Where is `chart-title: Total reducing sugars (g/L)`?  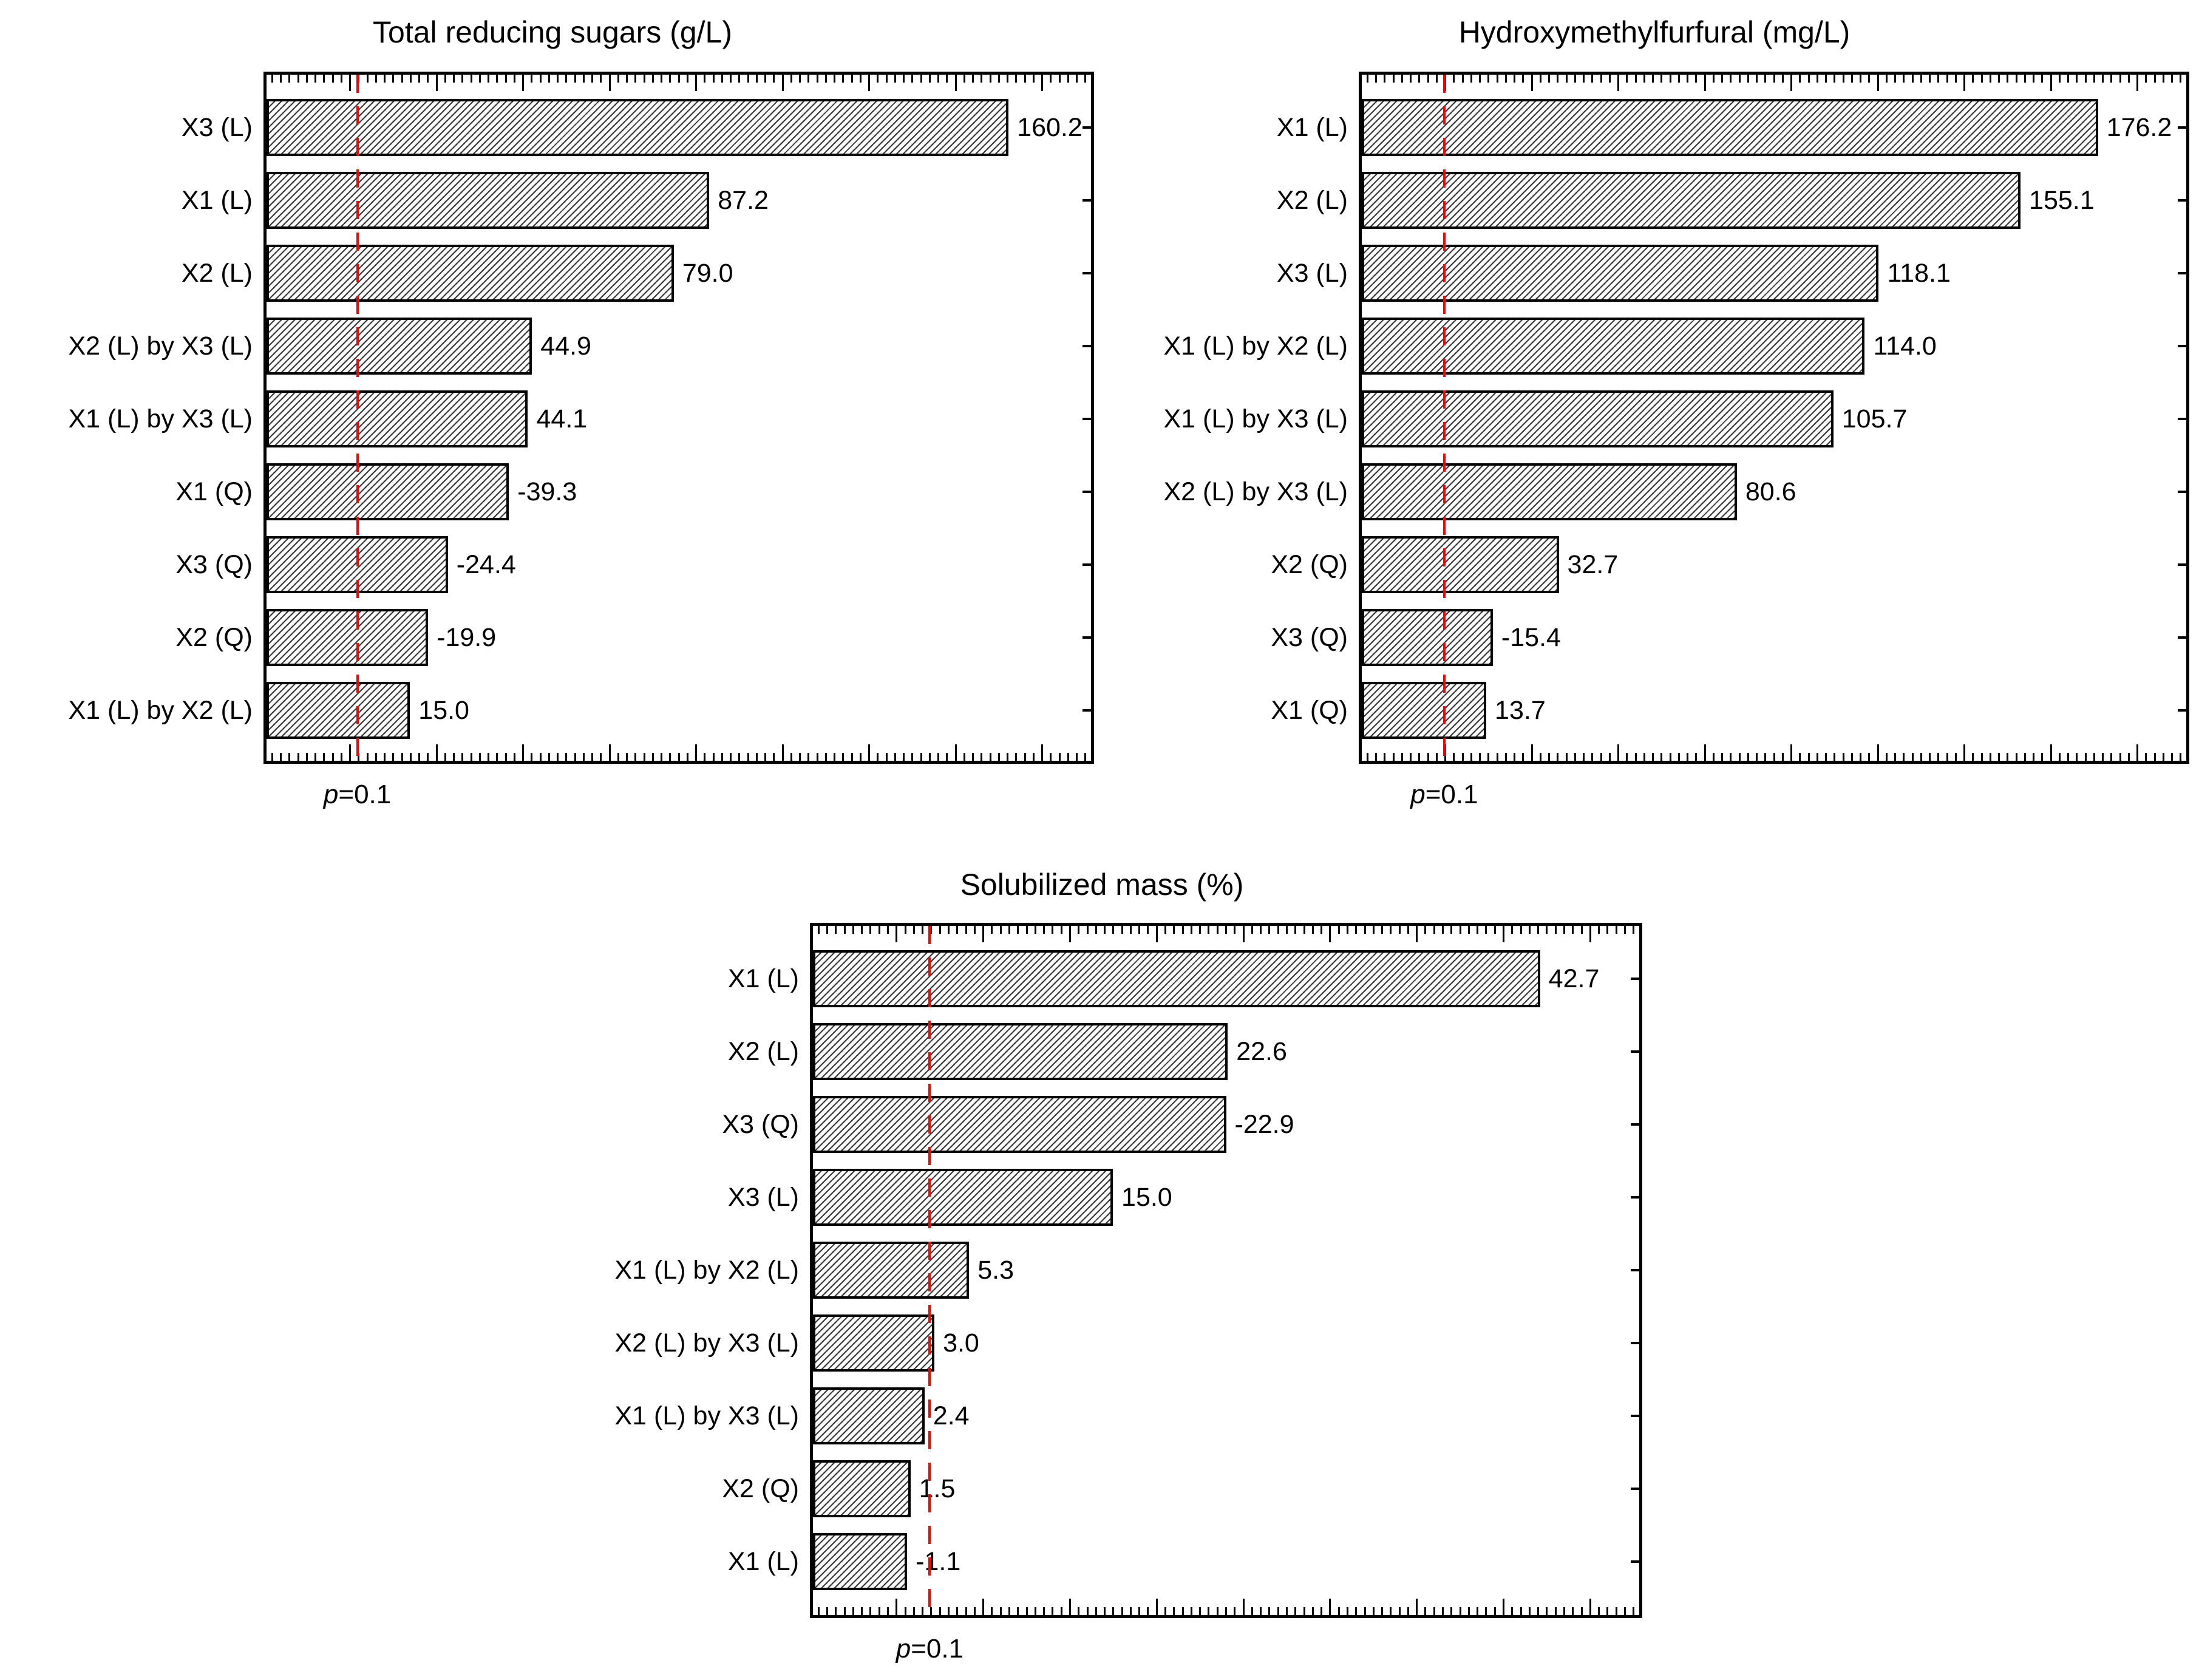
chart-title: Total reducing sugars (g/L) is located at coordinates (552, 32).